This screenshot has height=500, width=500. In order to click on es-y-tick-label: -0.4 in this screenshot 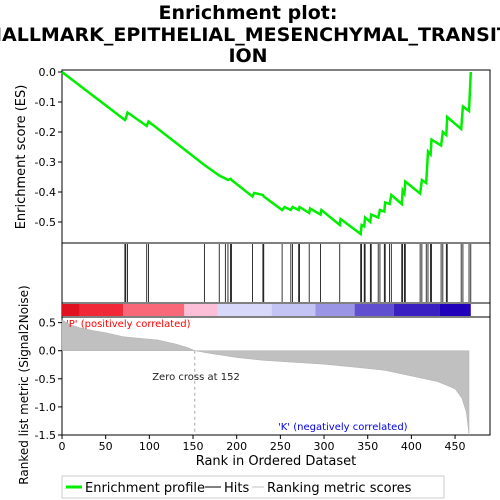, I will do `click(45, 192)`.